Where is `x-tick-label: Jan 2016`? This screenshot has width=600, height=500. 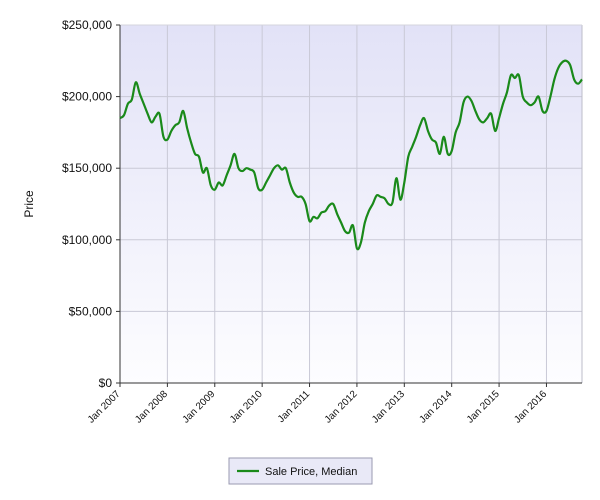
x-tick-label: Jan 2016 is located at coordinates (530, 406).